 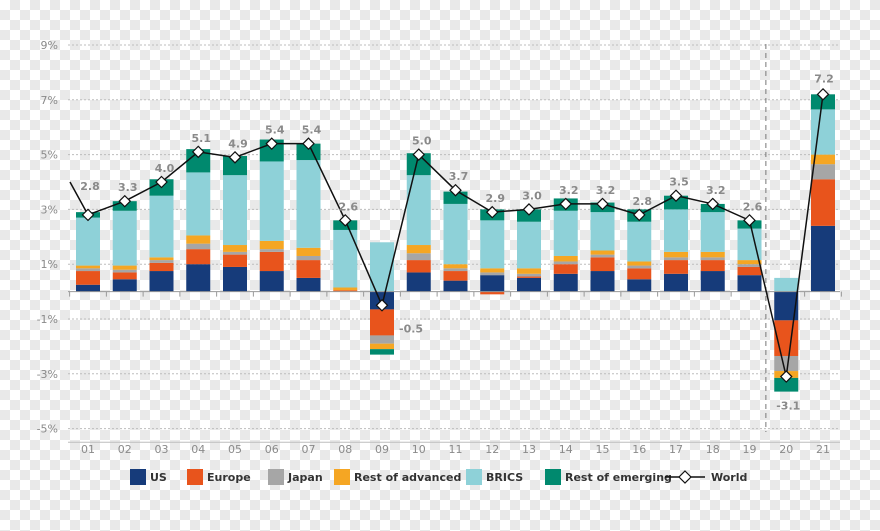 What do you see at coordinates (786, 449) in the screenshot?
I see `x-tick-label: 20` at bounding box center [786, 449].